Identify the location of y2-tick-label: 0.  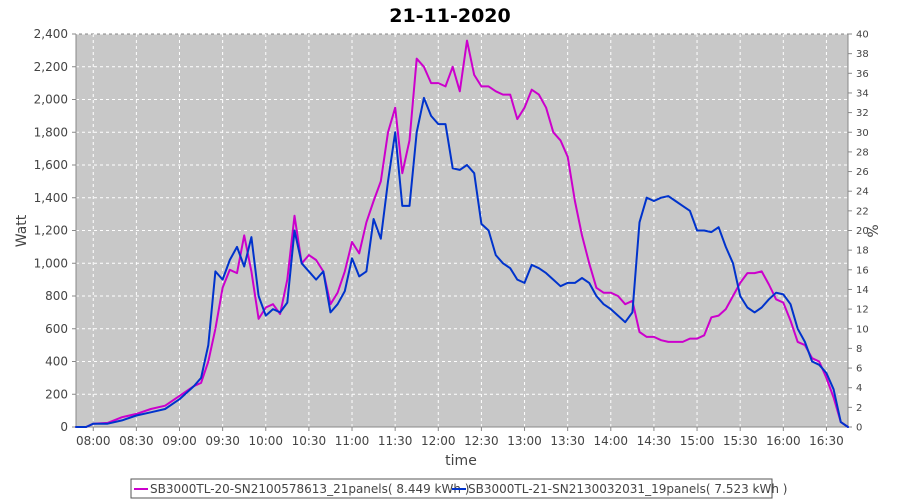
(859, 428).